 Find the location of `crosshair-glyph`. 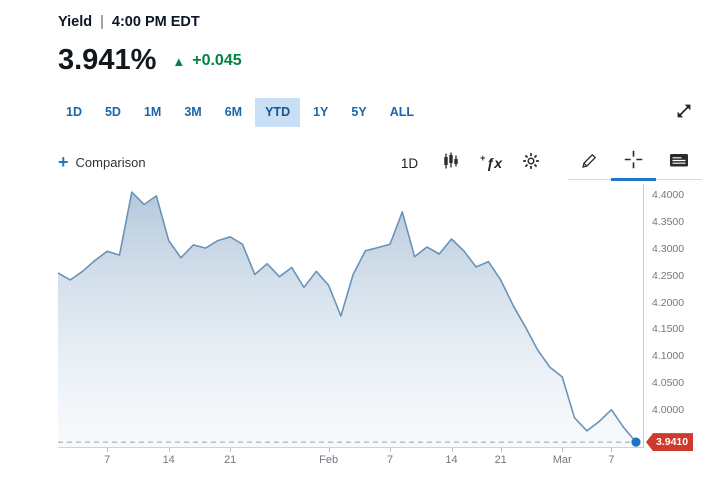

crosshair-glyph is located at coordinates (633, 159).